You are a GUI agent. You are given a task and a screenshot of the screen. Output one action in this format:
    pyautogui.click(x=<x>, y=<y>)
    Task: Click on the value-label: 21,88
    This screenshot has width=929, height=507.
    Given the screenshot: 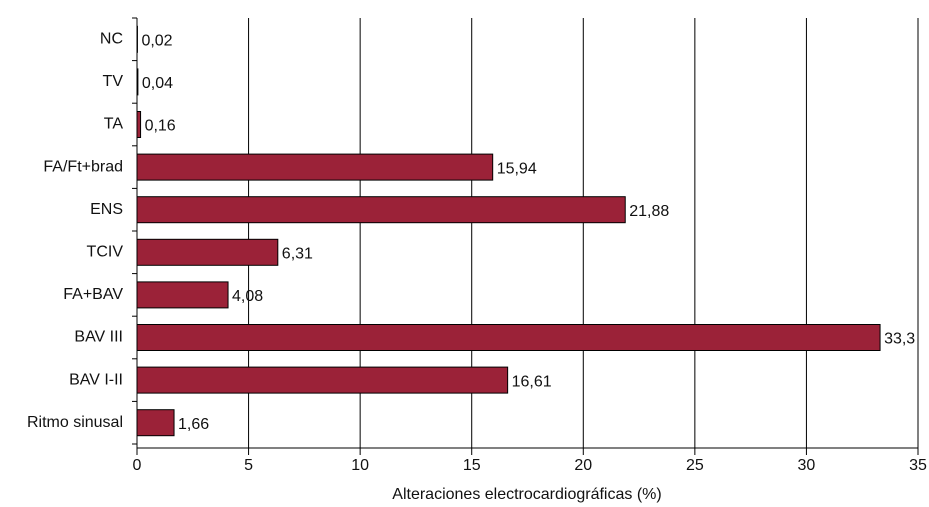 What is the action you would take?
    pyautogui.click(x=649, y=211)
    